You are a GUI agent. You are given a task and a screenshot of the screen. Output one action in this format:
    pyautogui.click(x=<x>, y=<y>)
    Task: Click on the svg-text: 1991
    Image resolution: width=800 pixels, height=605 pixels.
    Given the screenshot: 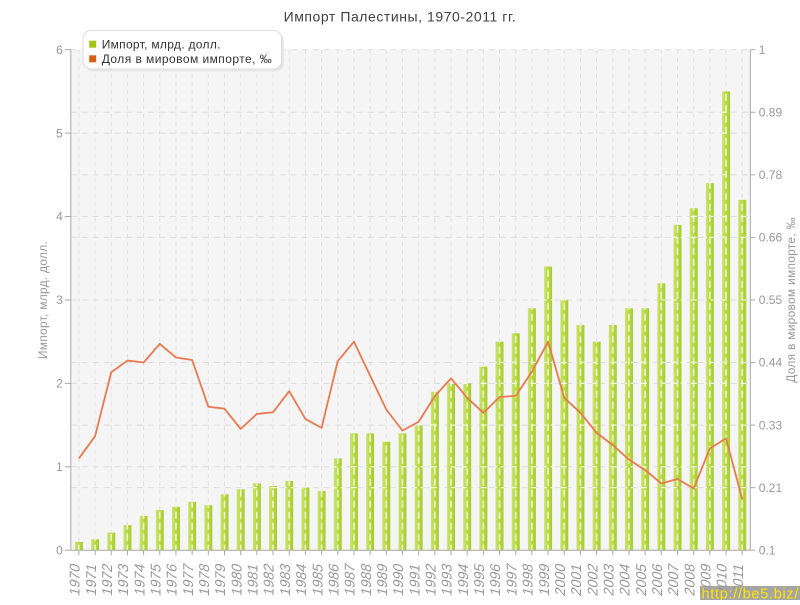 What is the action you would take?
    pyautogui.click(x=416, y=580)
    